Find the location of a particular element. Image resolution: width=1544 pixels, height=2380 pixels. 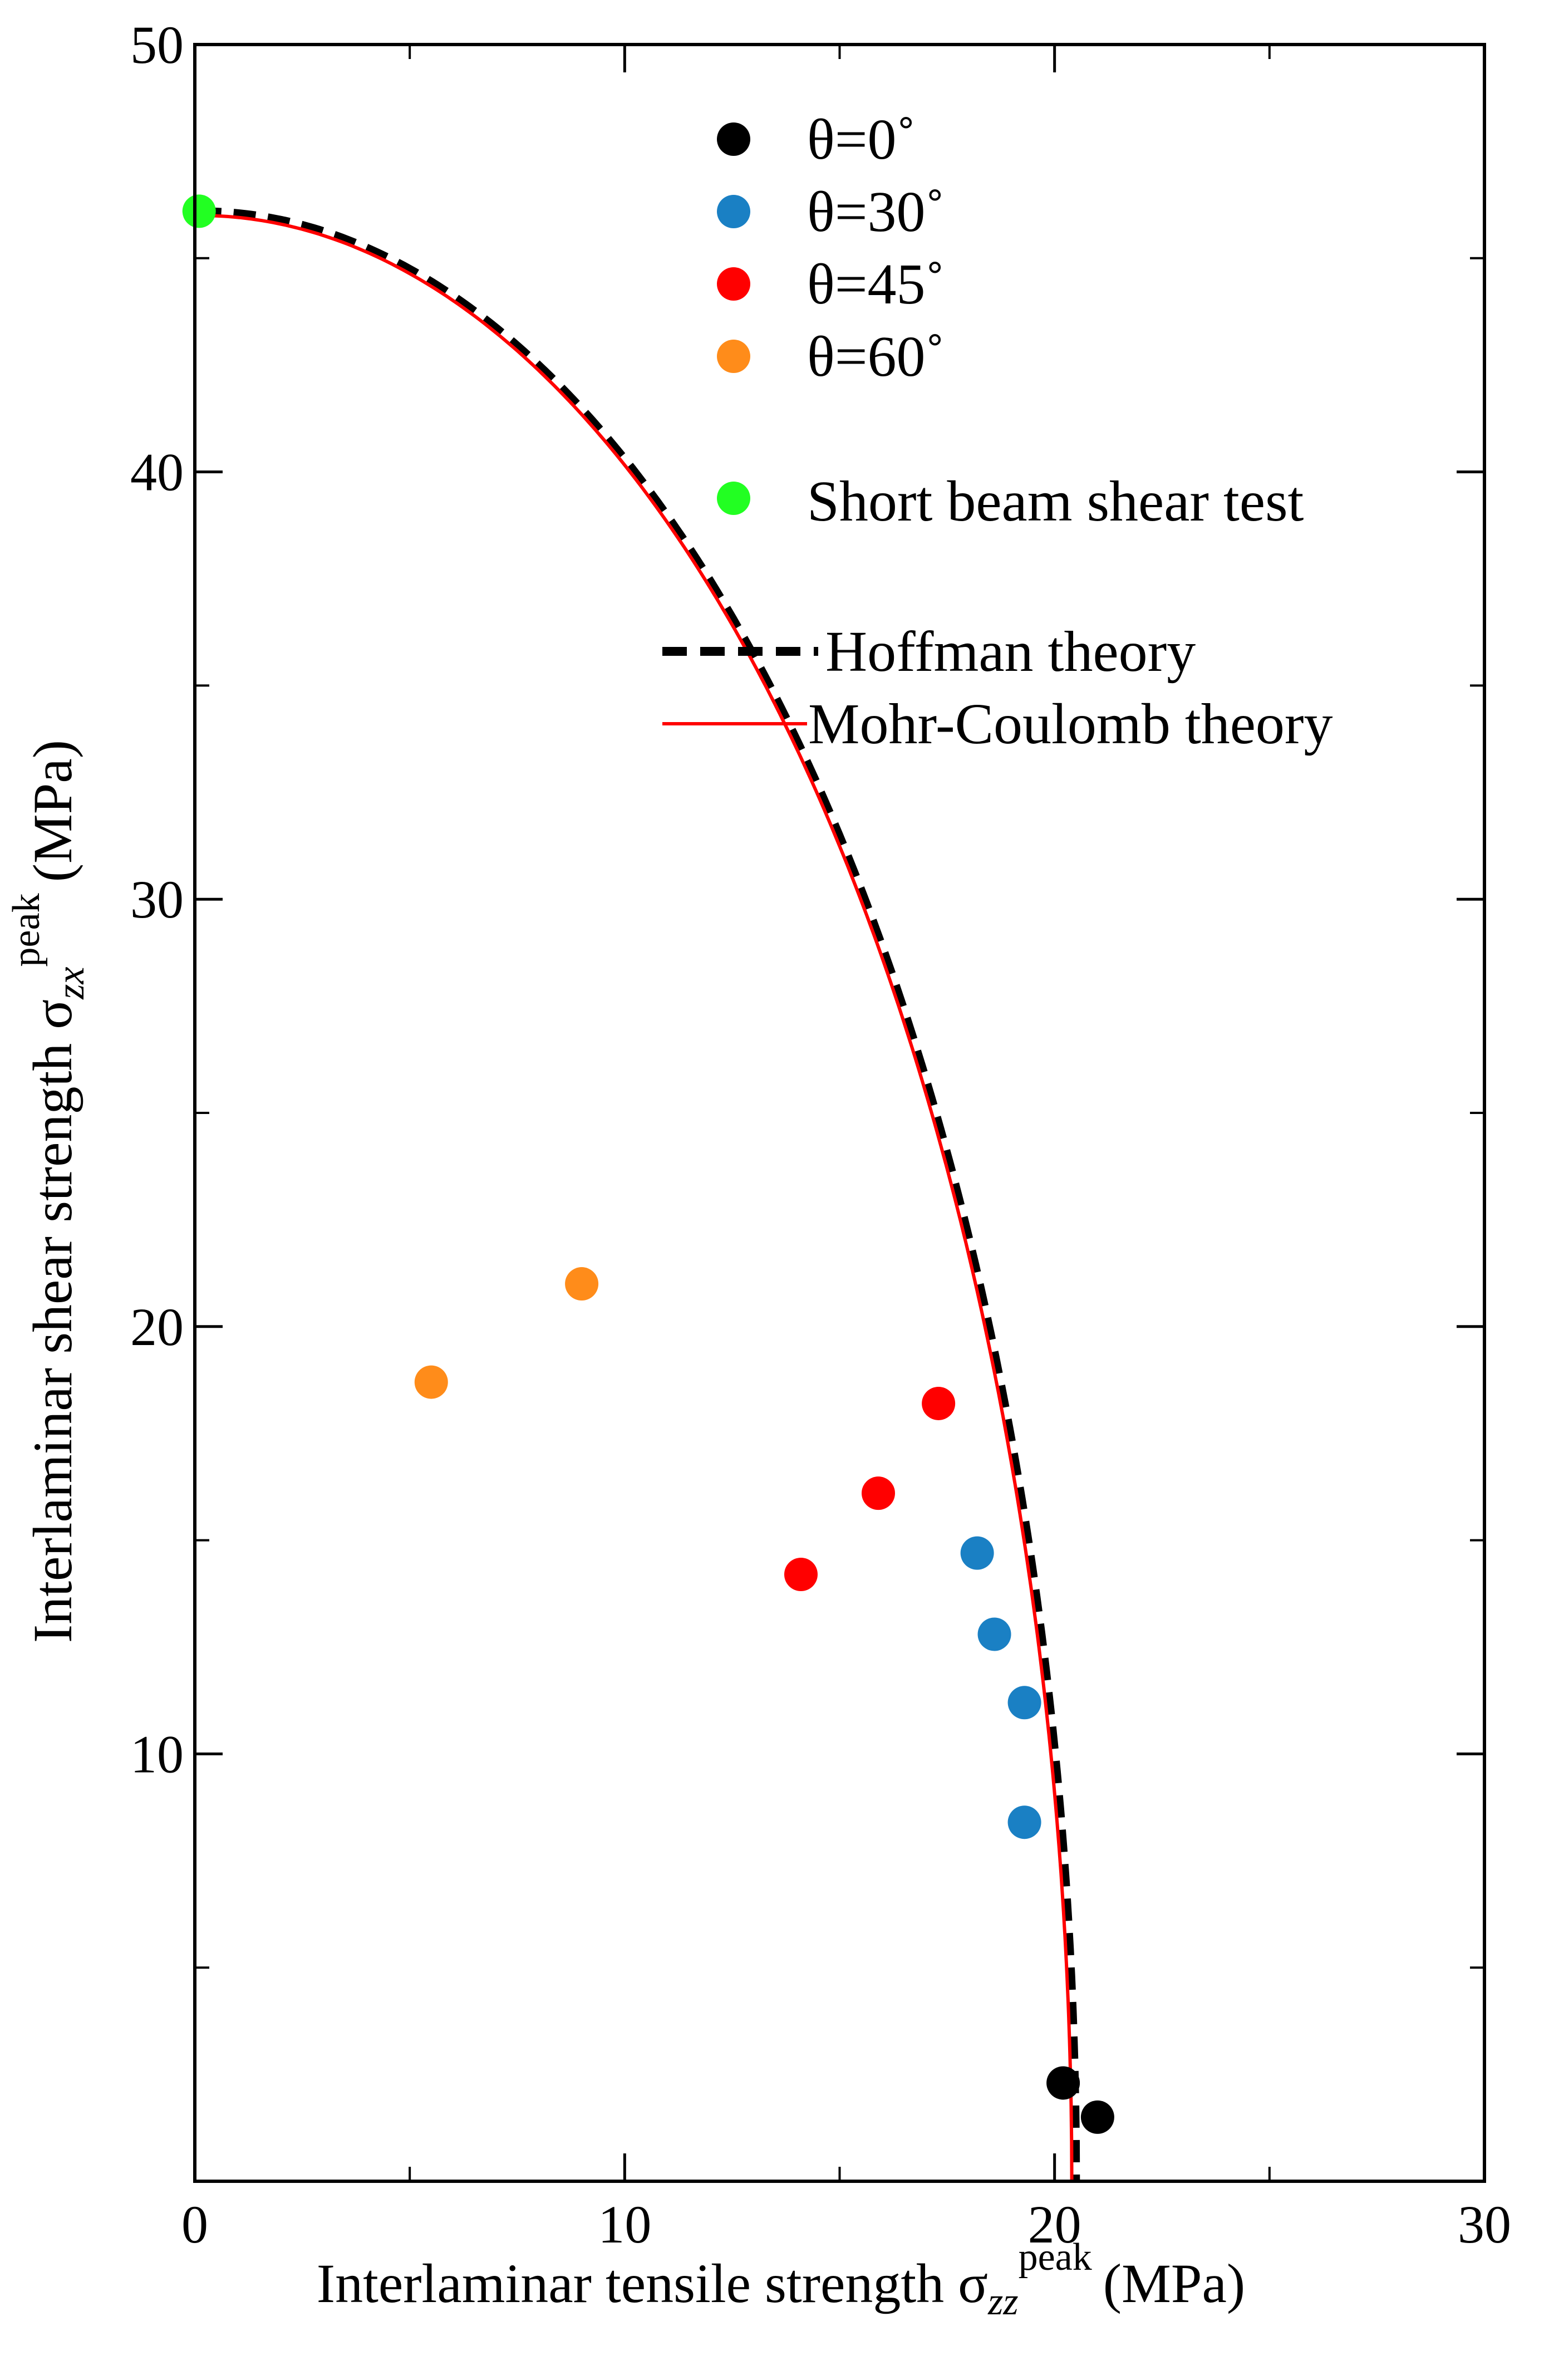

legend-marker-theta30 is located at coordinates (733, 211).